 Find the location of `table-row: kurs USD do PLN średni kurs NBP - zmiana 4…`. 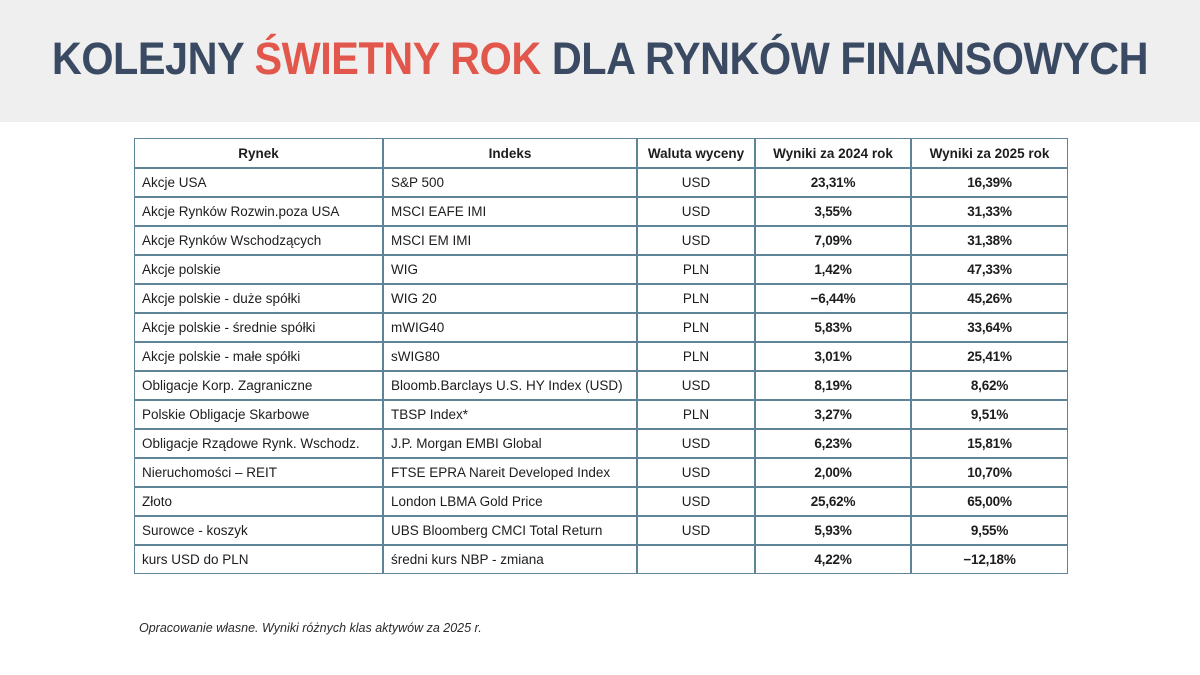

table-row: kurs USD do PLN średni kurs NBP - zmiana 4… is located at coordinates (601, 559).